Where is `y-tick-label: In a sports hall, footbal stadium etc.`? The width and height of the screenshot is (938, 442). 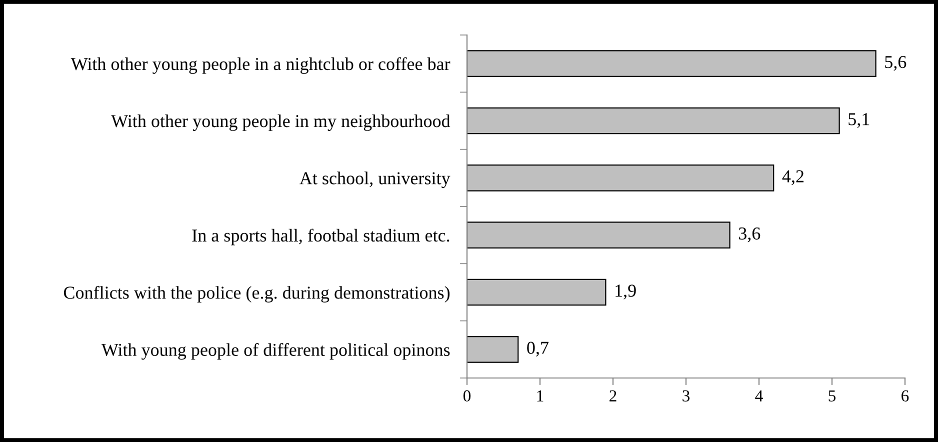 y-tick-label: In a sports hall, footbal stadium etc. is located at coordinates (321, 237).